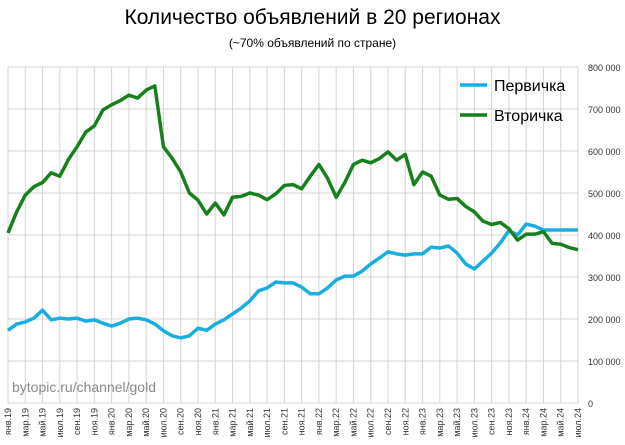  I want to click on watermark: bytopic.ru/channel/gold, so click(84, 387).